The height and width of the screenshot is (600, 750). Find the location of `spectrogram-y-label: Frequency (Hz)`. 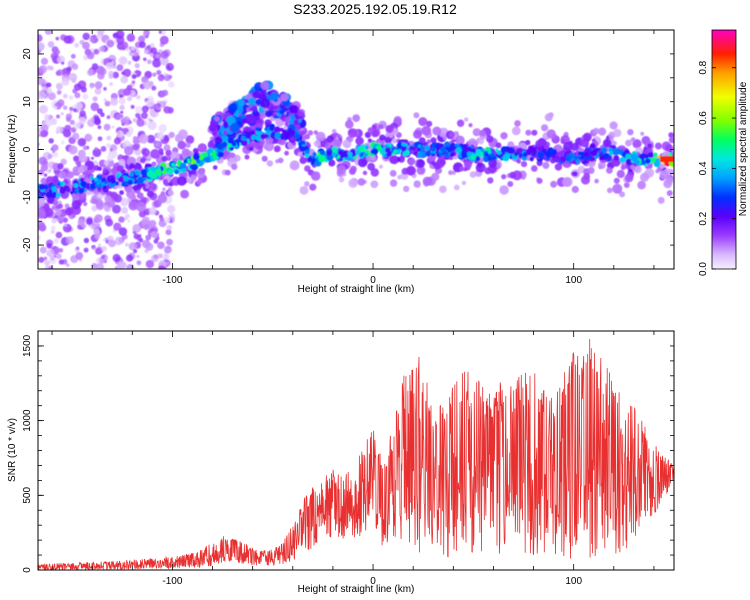

spectrogram-y-label: Frequency (Hz) is located at coordinates (12, 149).